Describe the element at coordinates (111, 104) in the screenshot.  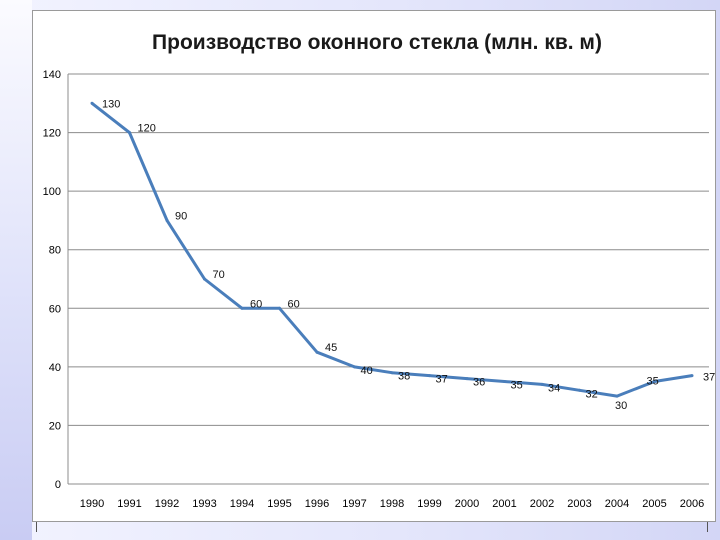
I see `data-label: 130` at that location.